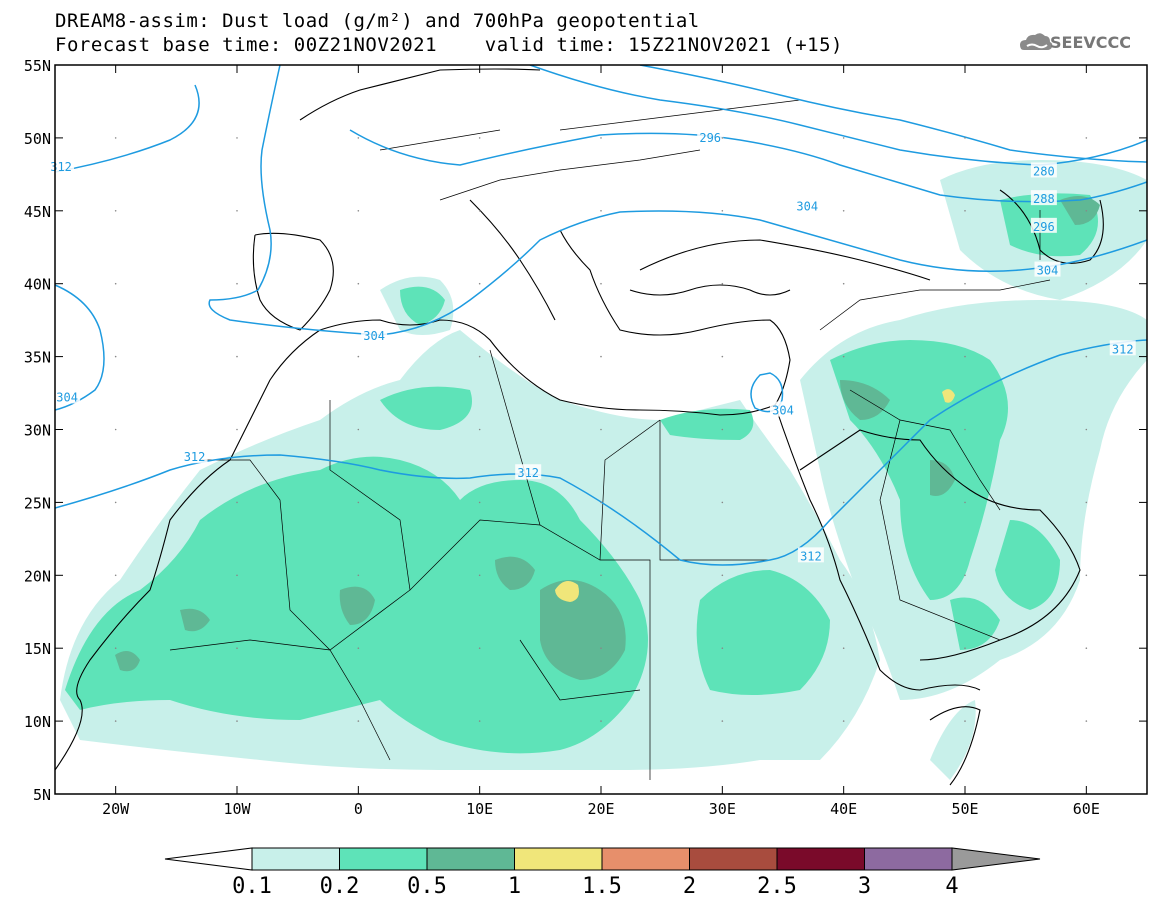  Describe the element at coordinates (37, 722) in the screenshot. I see `lat-tick-label: 10N` at that location.